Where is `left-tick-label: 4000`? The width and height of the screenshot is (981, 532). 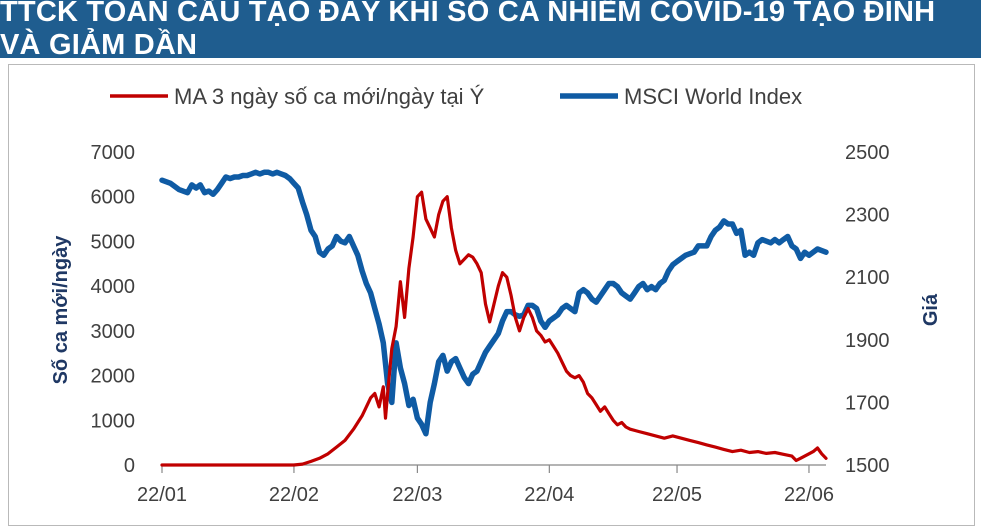
left-tick-label: 4000 is located at coordinates (113, 287).